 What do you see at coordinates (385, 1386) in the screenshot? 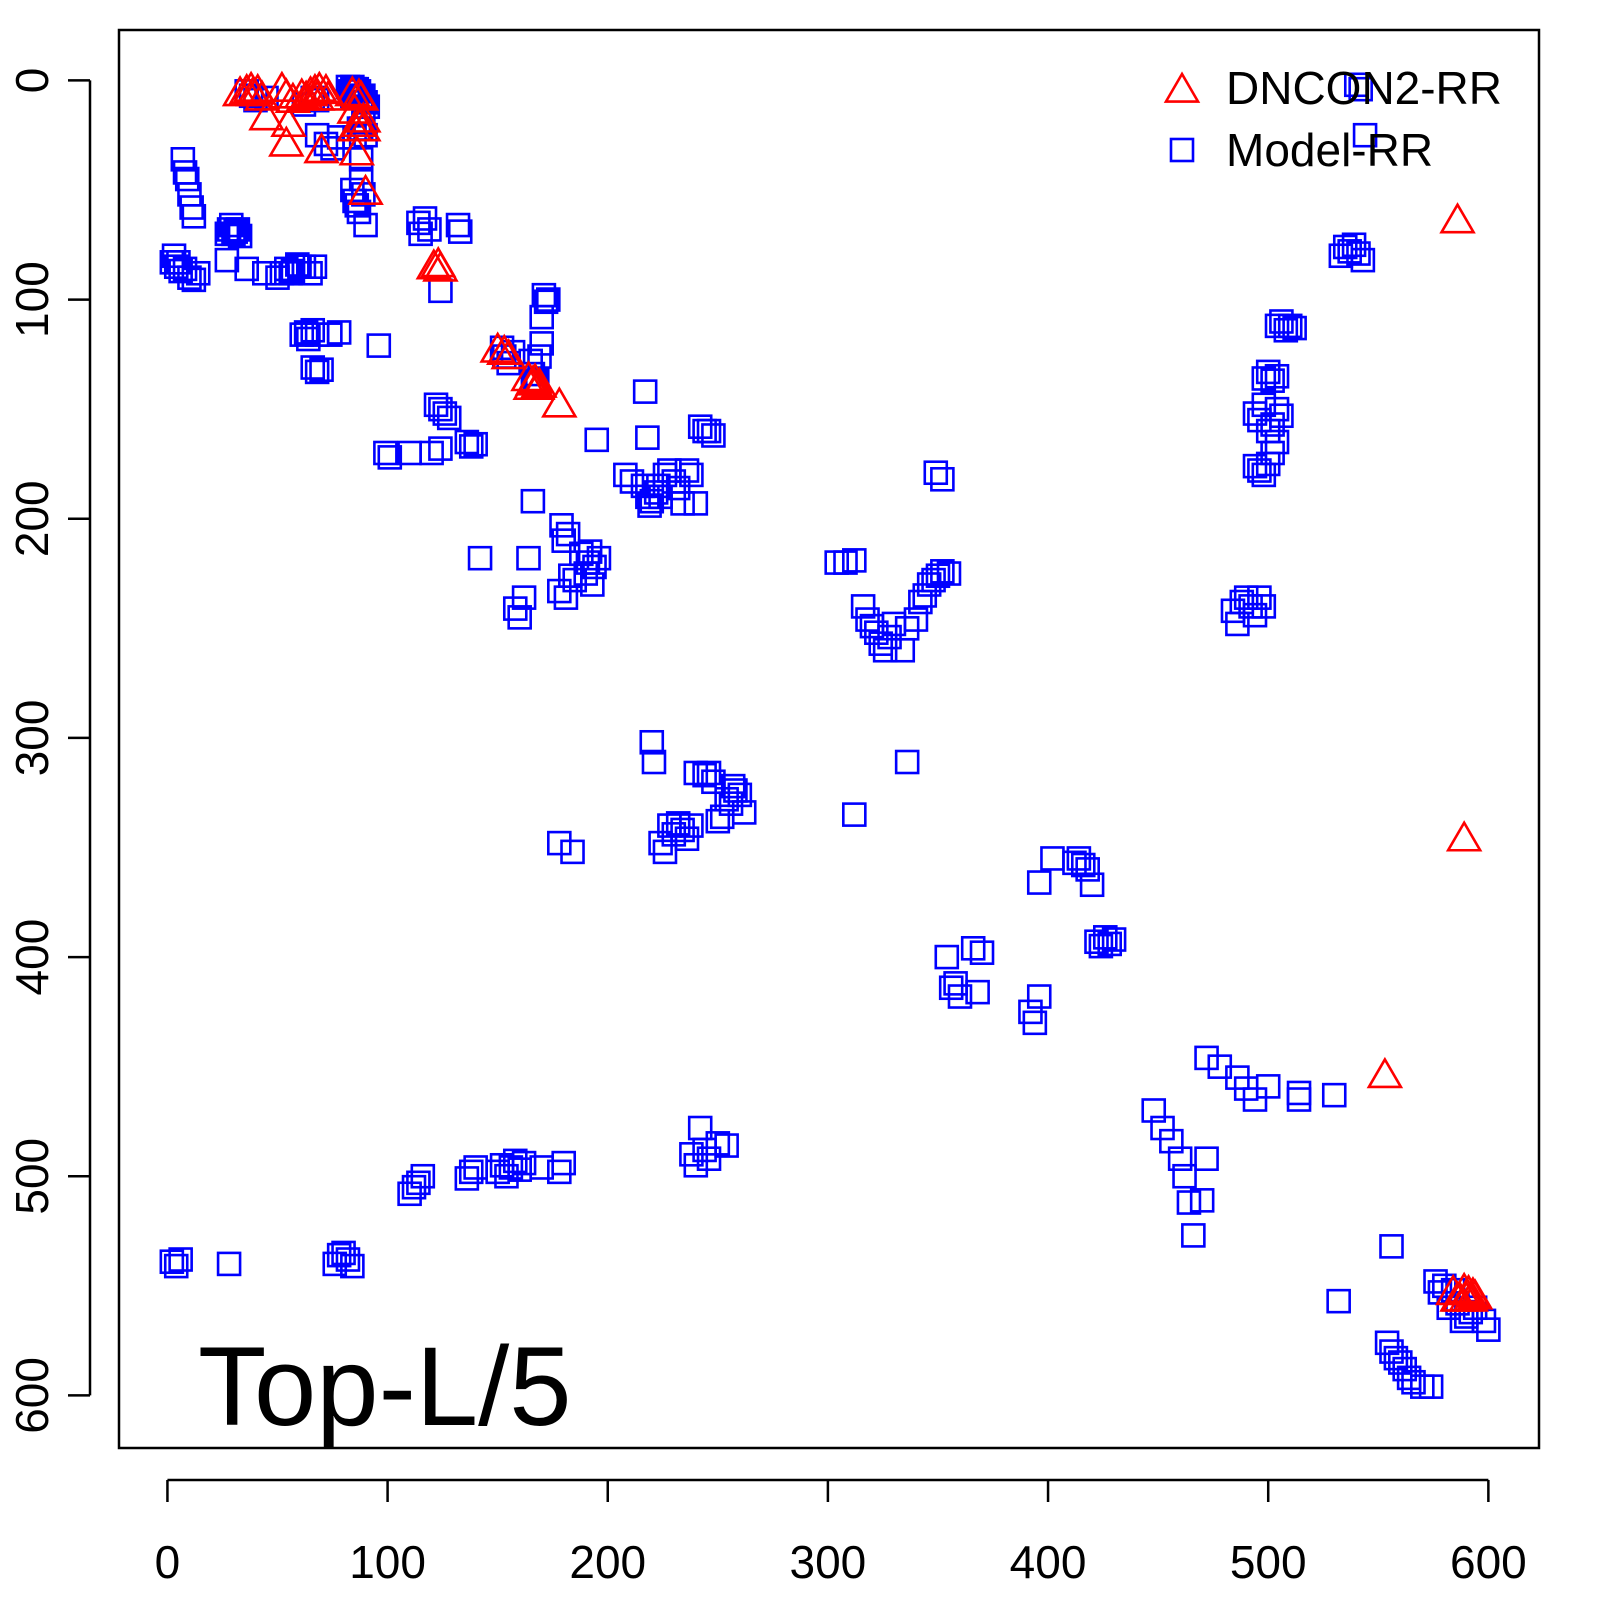
I see `annotation-label: Top-L/5` at bounding box center [385, 1386].